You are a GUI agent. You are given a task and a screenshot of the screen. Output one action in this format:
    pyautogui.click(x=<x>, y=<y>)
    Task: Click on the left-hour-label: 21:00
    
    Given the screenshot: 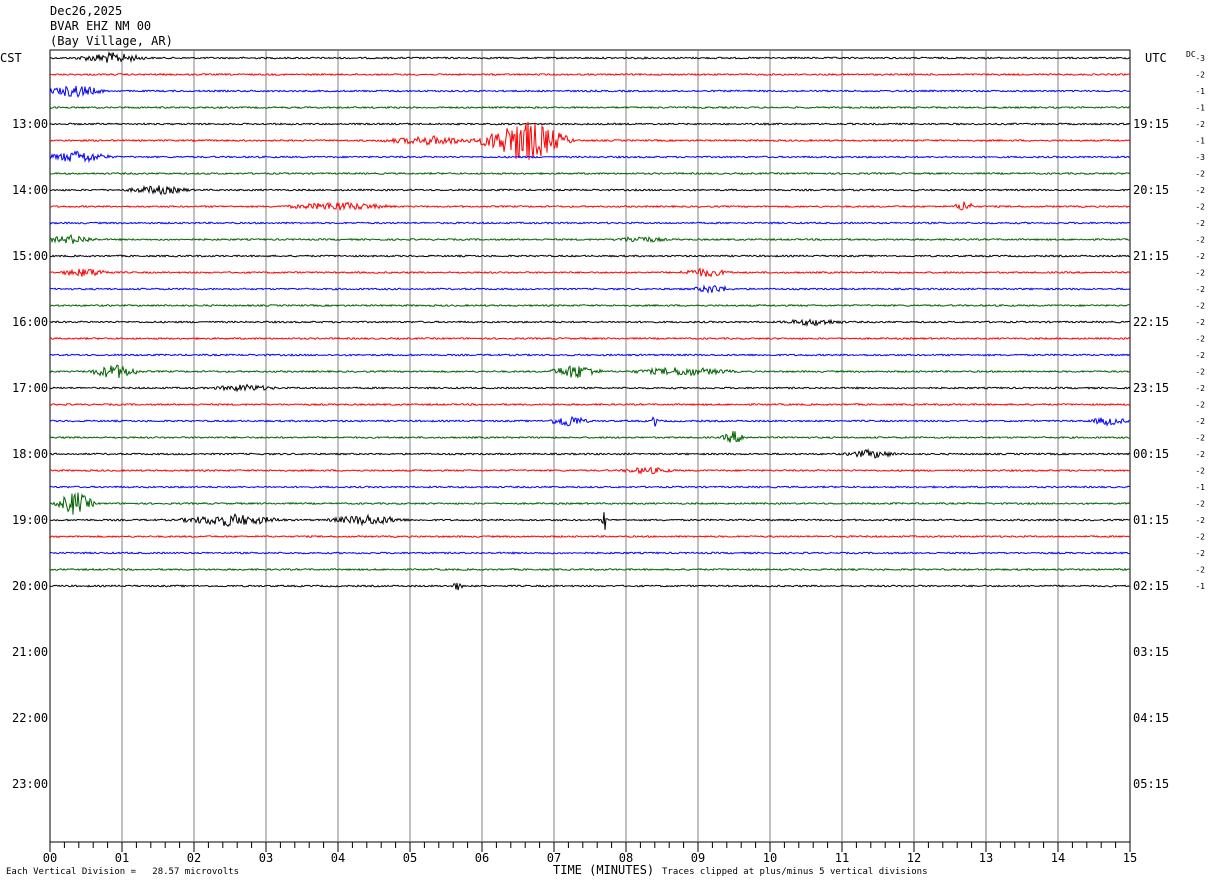 What is the action you would take?
    pyautogui.click(x=30, y=652)
    